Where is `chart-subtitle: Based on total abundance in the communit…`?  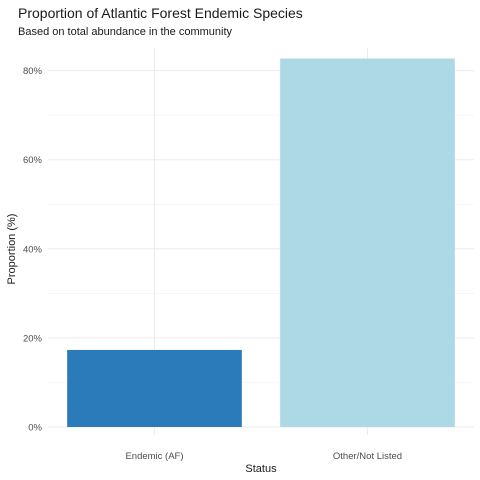 chart-subtitle: Based on total abundance in the communit… is located at coordinates (125, 32).